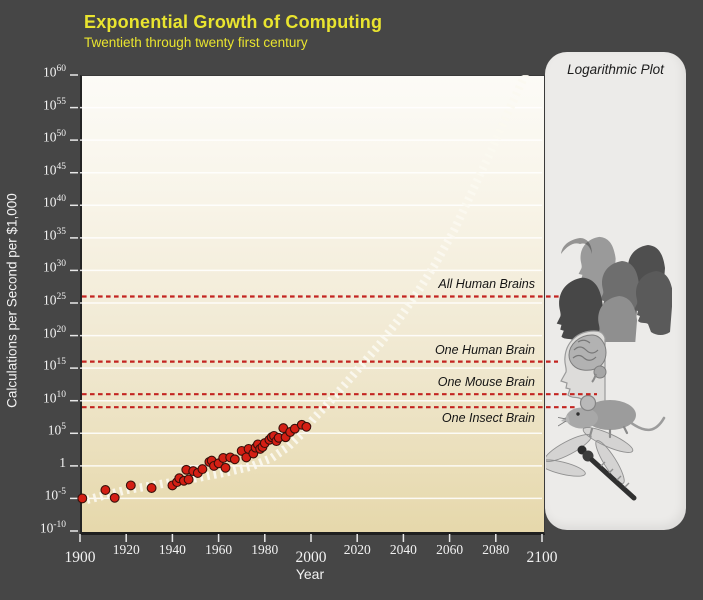 The height and width of the screenshot is (600, 703). I want to click on y-tick-label: 1055, so click(54, 104).